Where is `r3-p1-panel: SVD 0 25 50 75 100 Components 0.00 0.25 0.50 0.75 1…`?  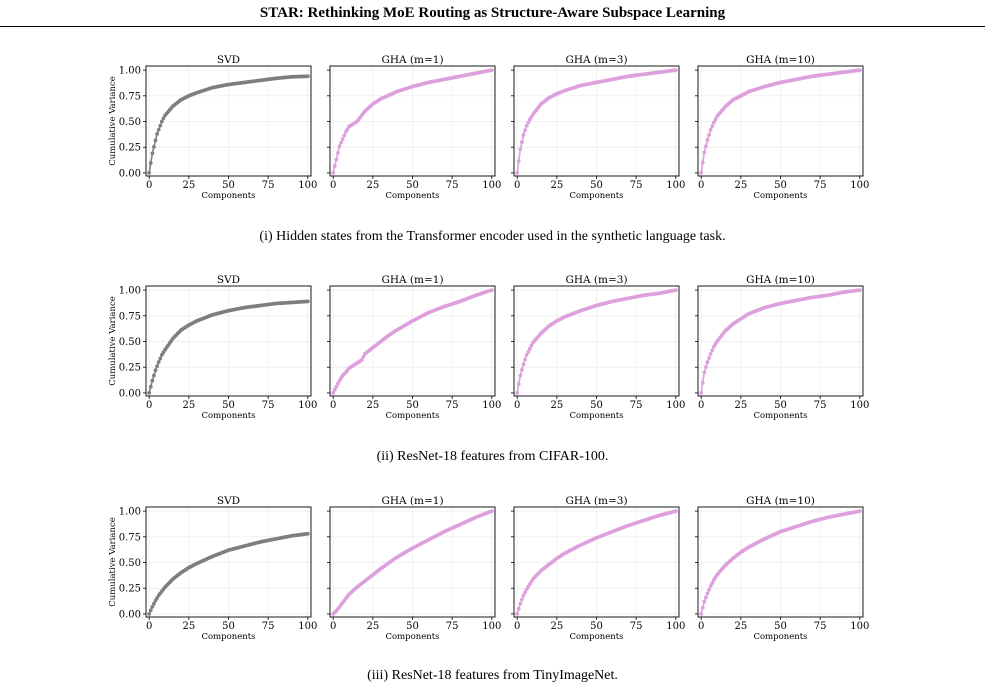
r3-p1-panel: SVD 0 25 50 75 100 Components 0.00 0.25 0.50 0.75 1… is located at coordinates (212, 568).